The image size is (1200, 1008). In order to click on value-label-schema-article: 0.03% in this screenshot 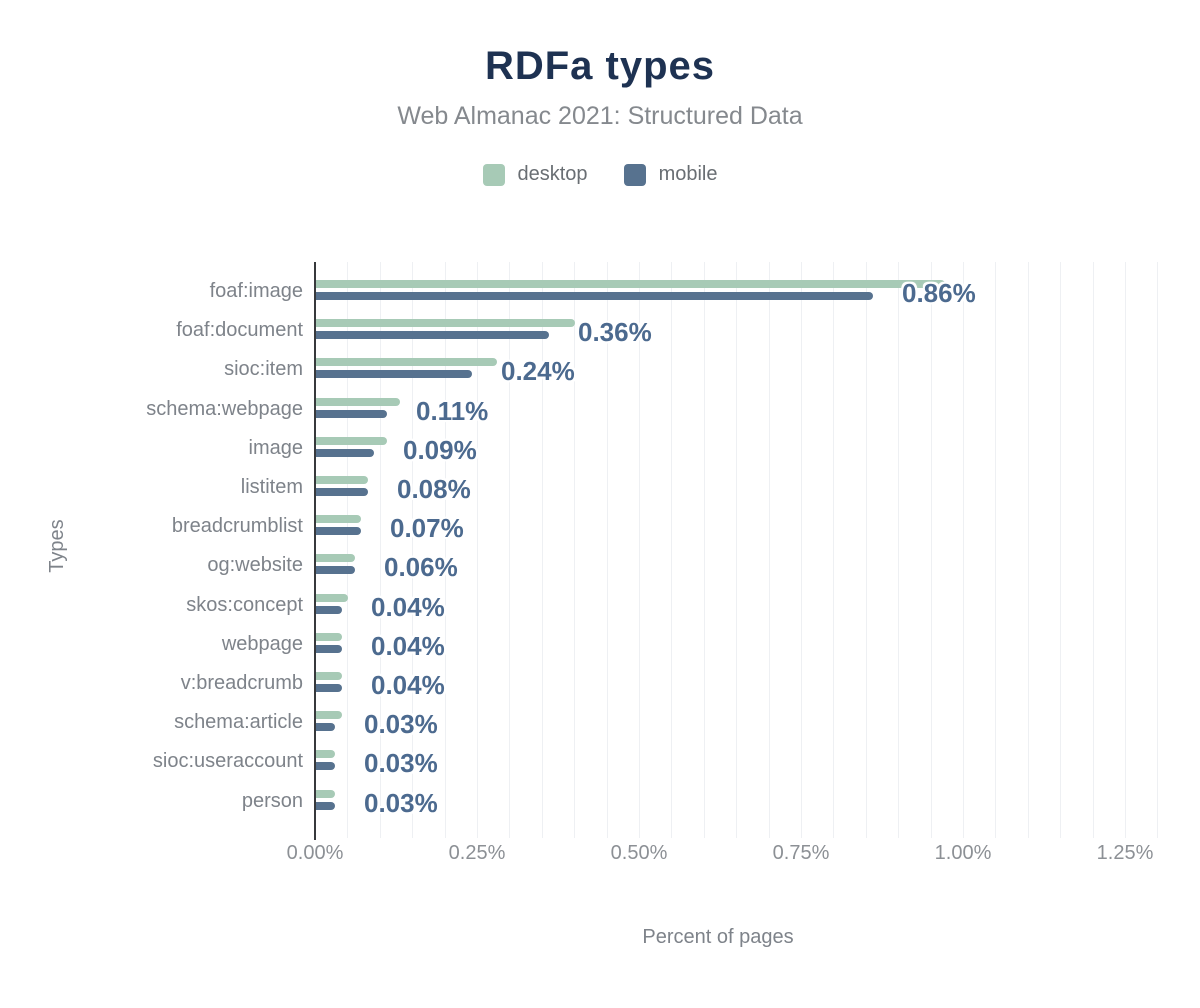, I will do `click(401, 724)`.